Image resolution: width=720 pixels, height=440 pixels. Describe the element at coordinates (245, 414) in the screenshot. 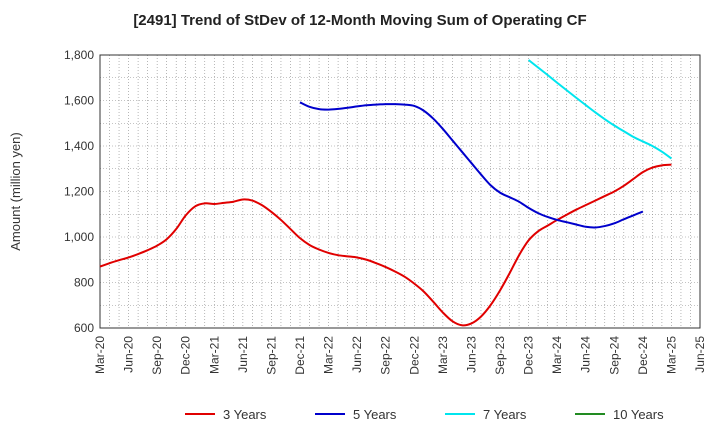

I see `legend-label-3-years: 3 Years` at that location.